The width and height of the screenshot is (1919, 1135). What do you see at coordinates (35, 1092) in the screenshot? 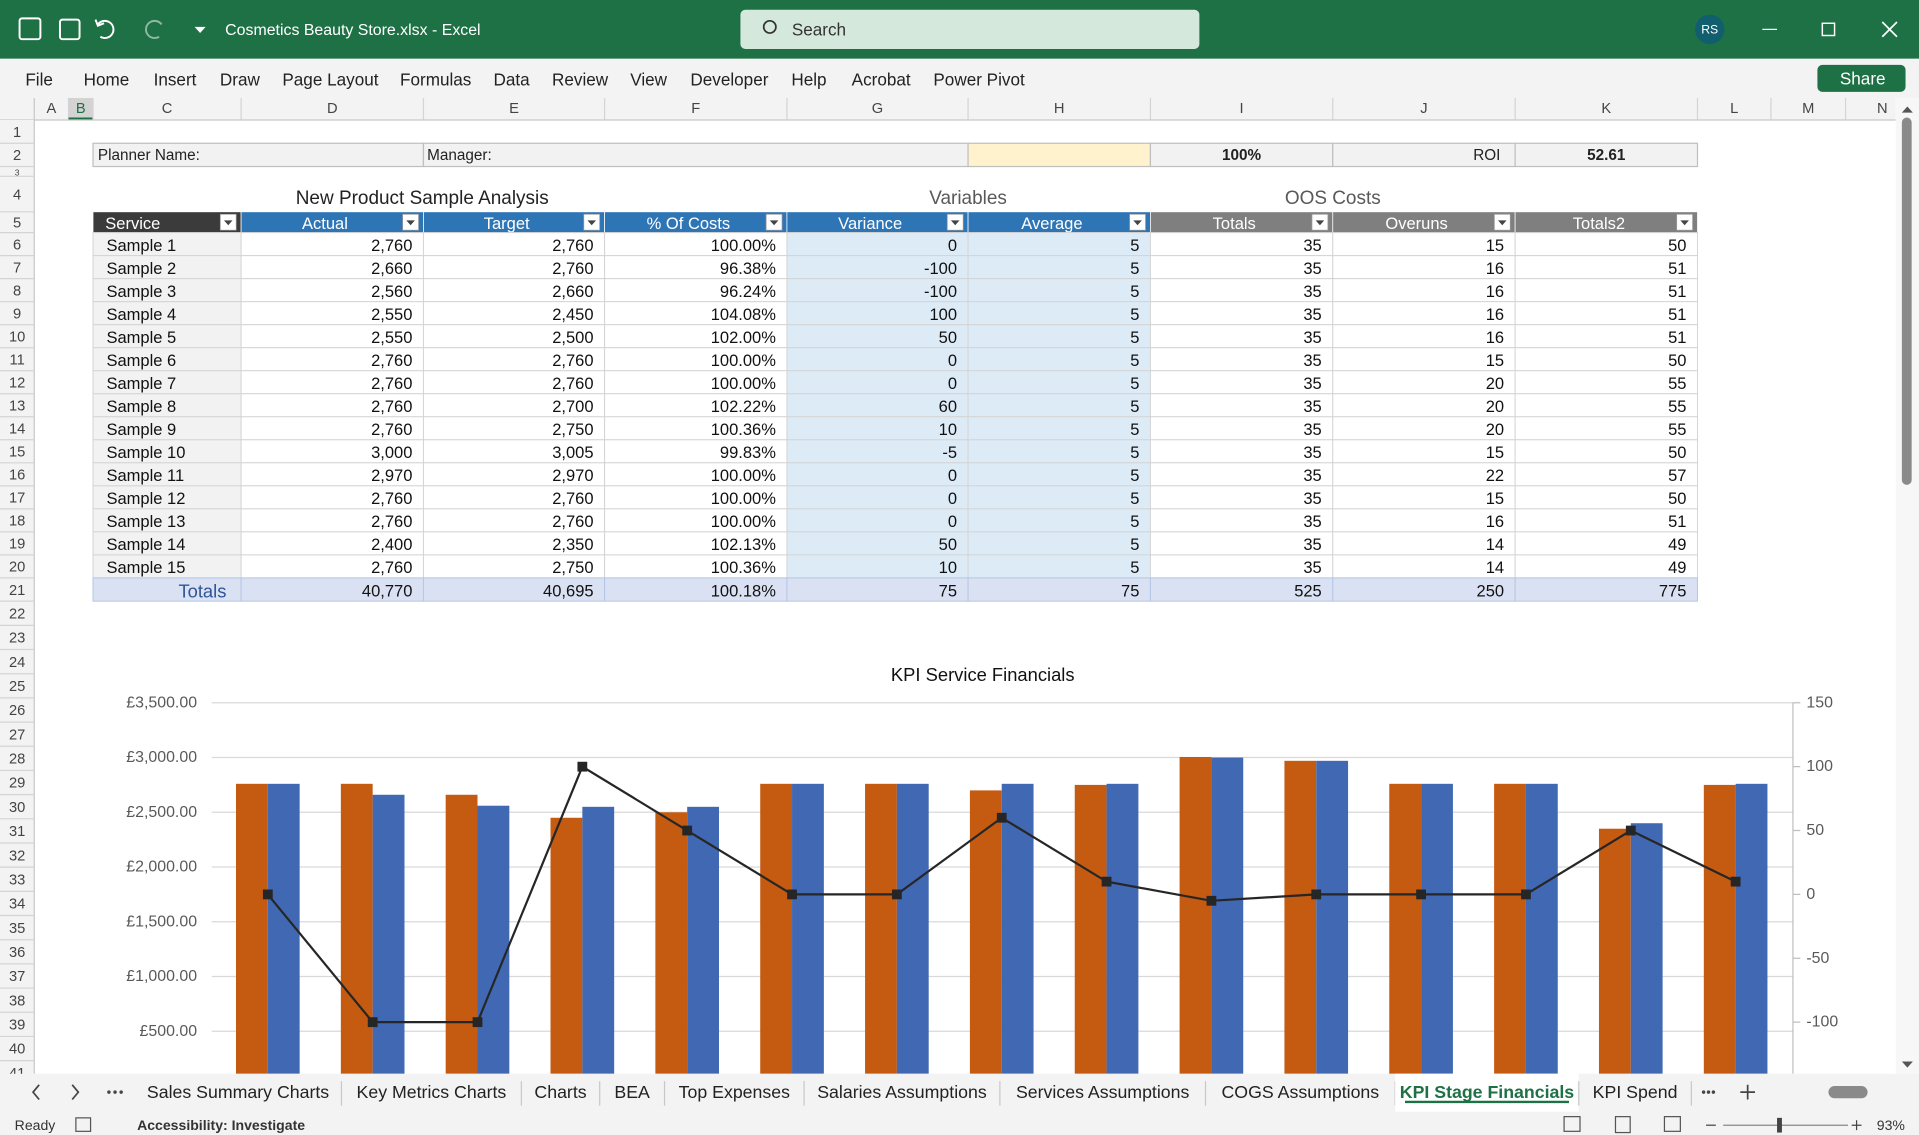
I see `tab-prev` at bounding box center [35, 1092].